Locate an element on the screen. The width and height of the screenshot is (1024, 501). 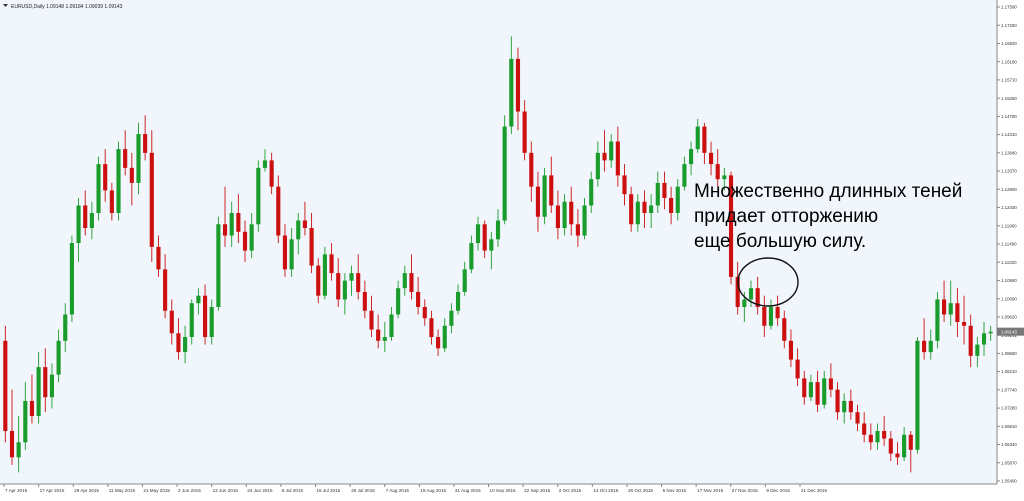
price-tick-label: 1.08680 is located at coordinates (1009, 353).